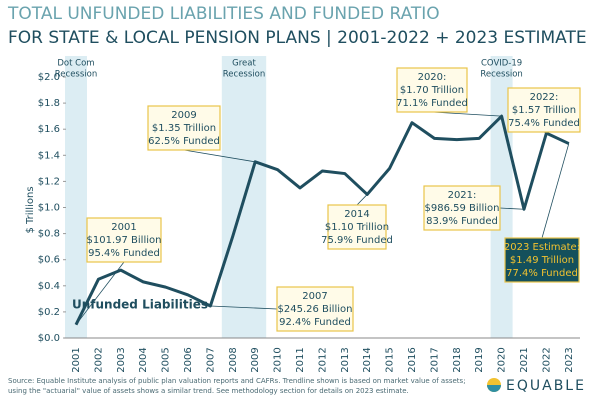 This screenshot has width=600, height=400. I want to click on recession-label: Dot Com, so click(75, 64).